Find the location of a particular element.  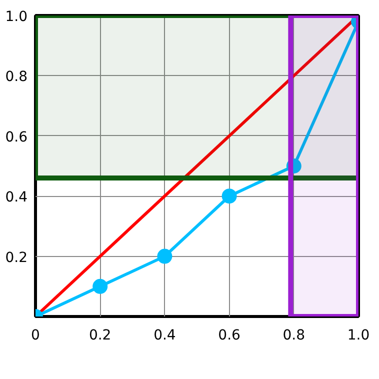

x-tick-label: 0.4 is located at coordinates (165, 336).